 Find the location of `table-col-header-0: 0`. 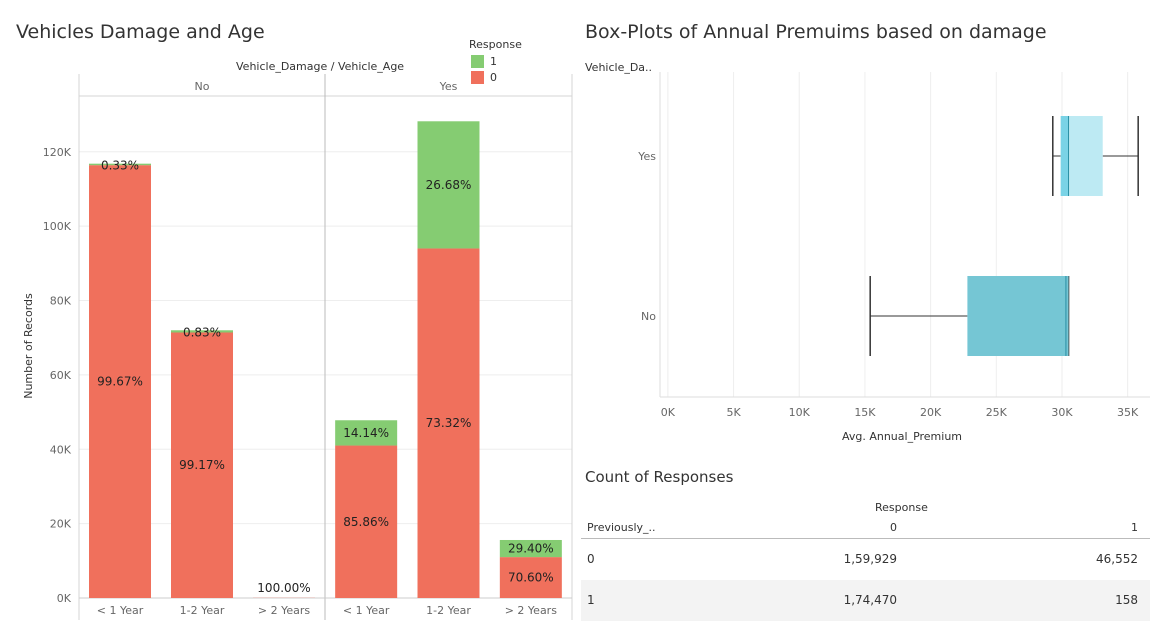

table-col-header-0: 0 is located at coordinates (893, 527).